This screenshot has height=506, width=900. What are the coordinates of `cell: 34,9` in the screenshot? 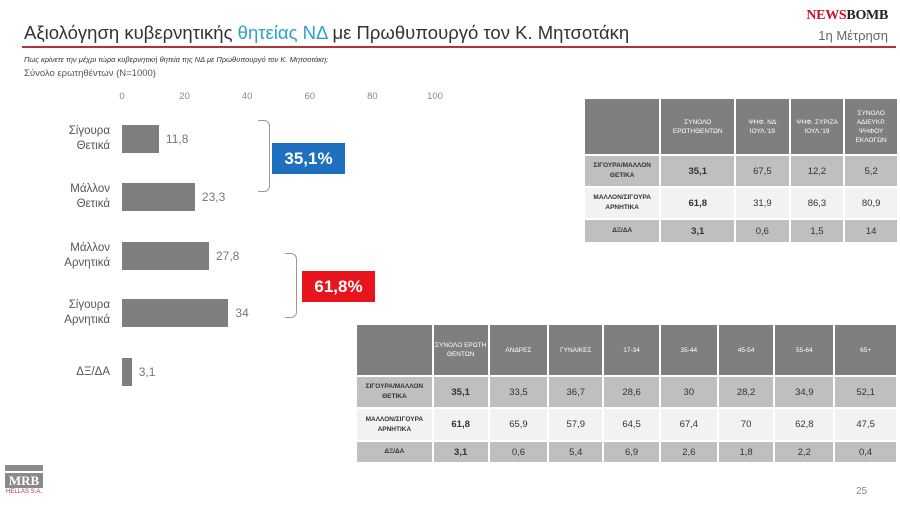 It's located at (804, 392).